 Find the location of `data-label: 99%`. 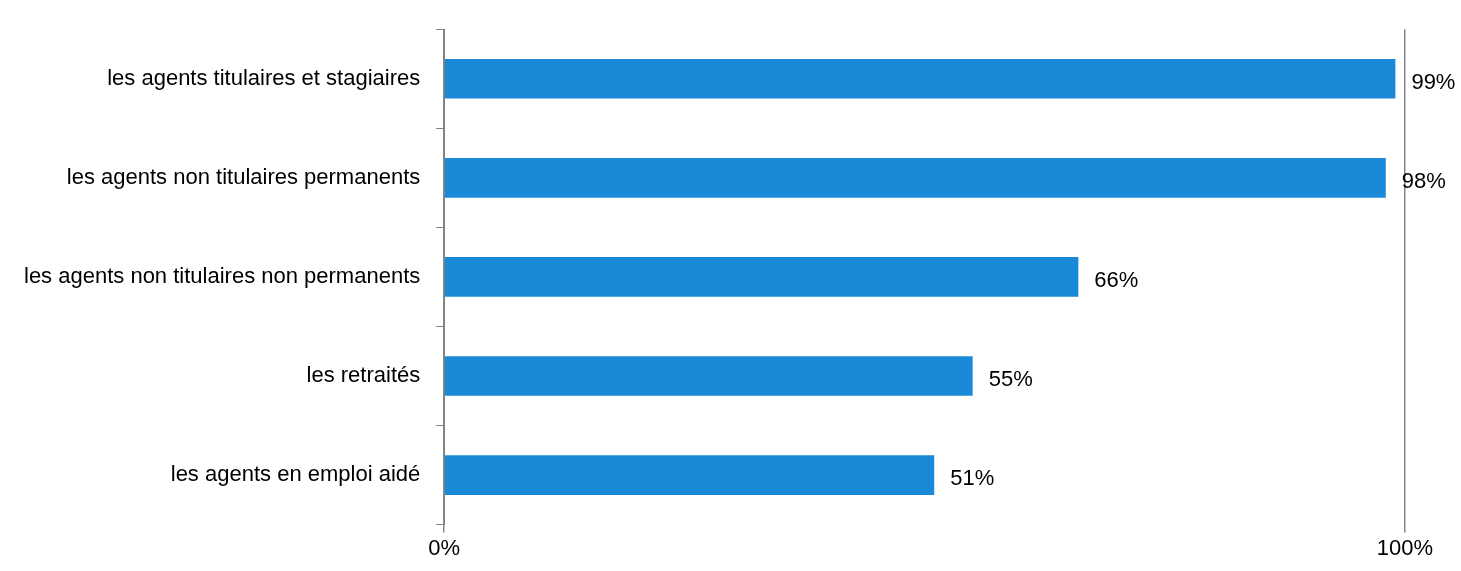

data-label: 99% is located at coordinates (1433, 81).